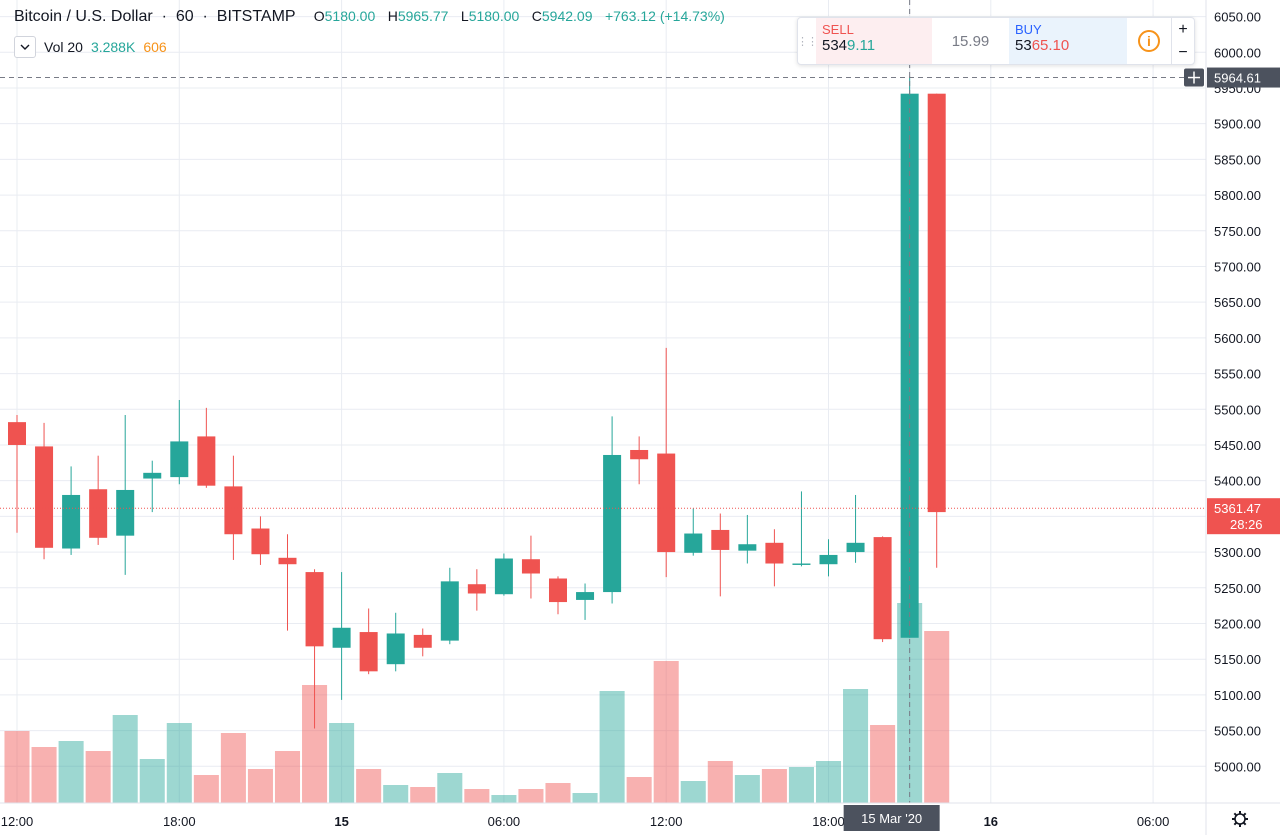  I want to click on price-tick-label: 5050.00, so click(1237, 731).